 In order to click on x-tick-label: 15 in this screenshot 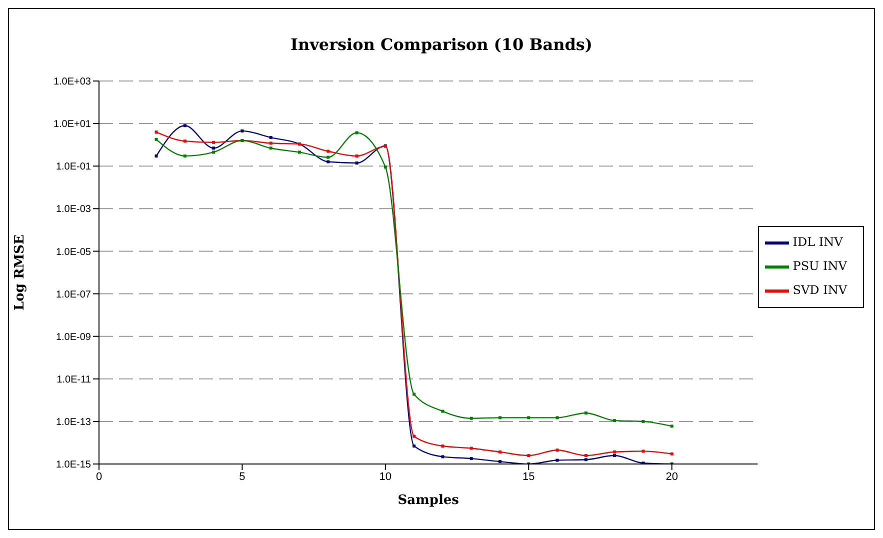, I will do `click(528, 476)`.